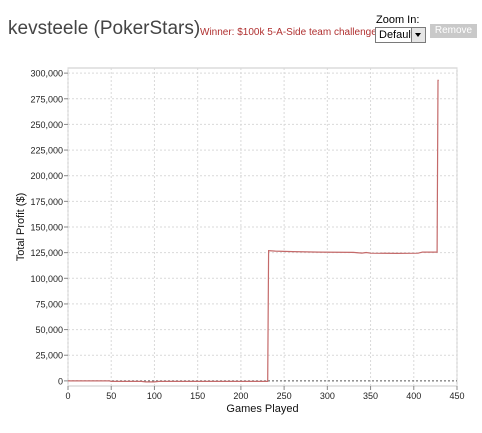 The width and height of the screenshot is (482, 433). Describe the element at coordinates (46, 125) in the screenshot. I see `y-tick-label: 250,000` at that location.